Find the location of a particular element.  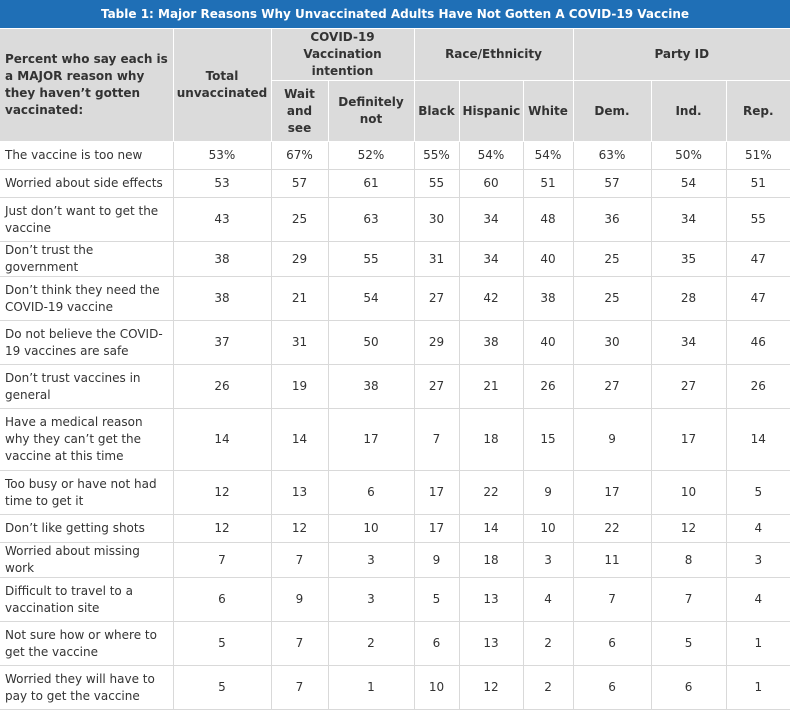

table-cell: 50% is located at coordinates (689, 155).